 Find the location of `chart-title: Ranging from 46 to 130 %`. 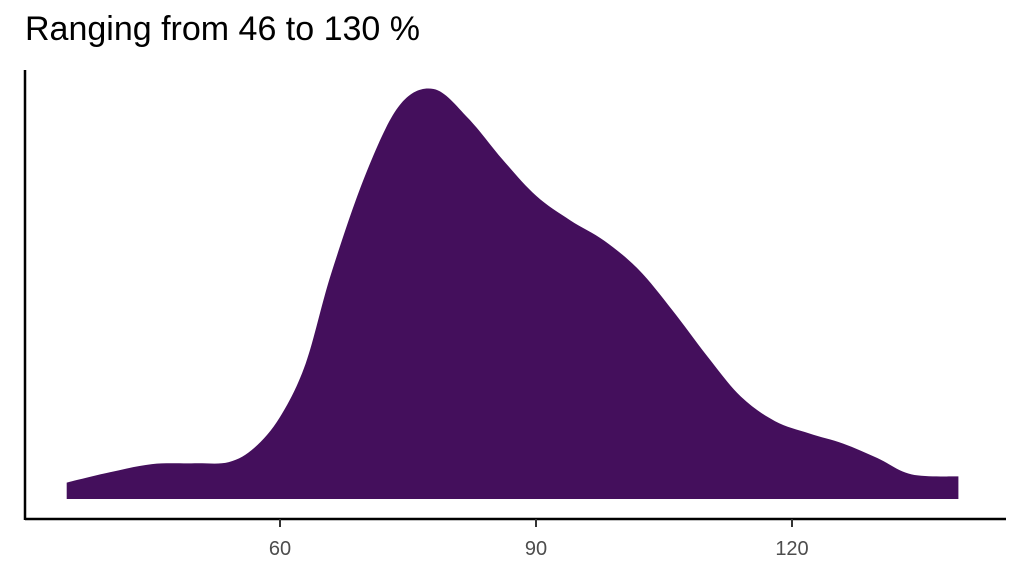

chart-title: Ranging from 46 to 130 % is located at coordinates (223, 29).